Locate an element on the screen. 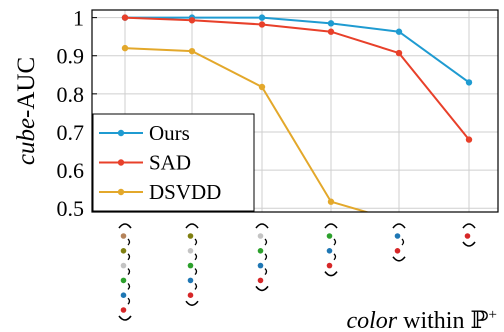 The width and height of the screenshot is (504, 332). legend: Ours SAD DSVDD is located at coordinates (173, 162).